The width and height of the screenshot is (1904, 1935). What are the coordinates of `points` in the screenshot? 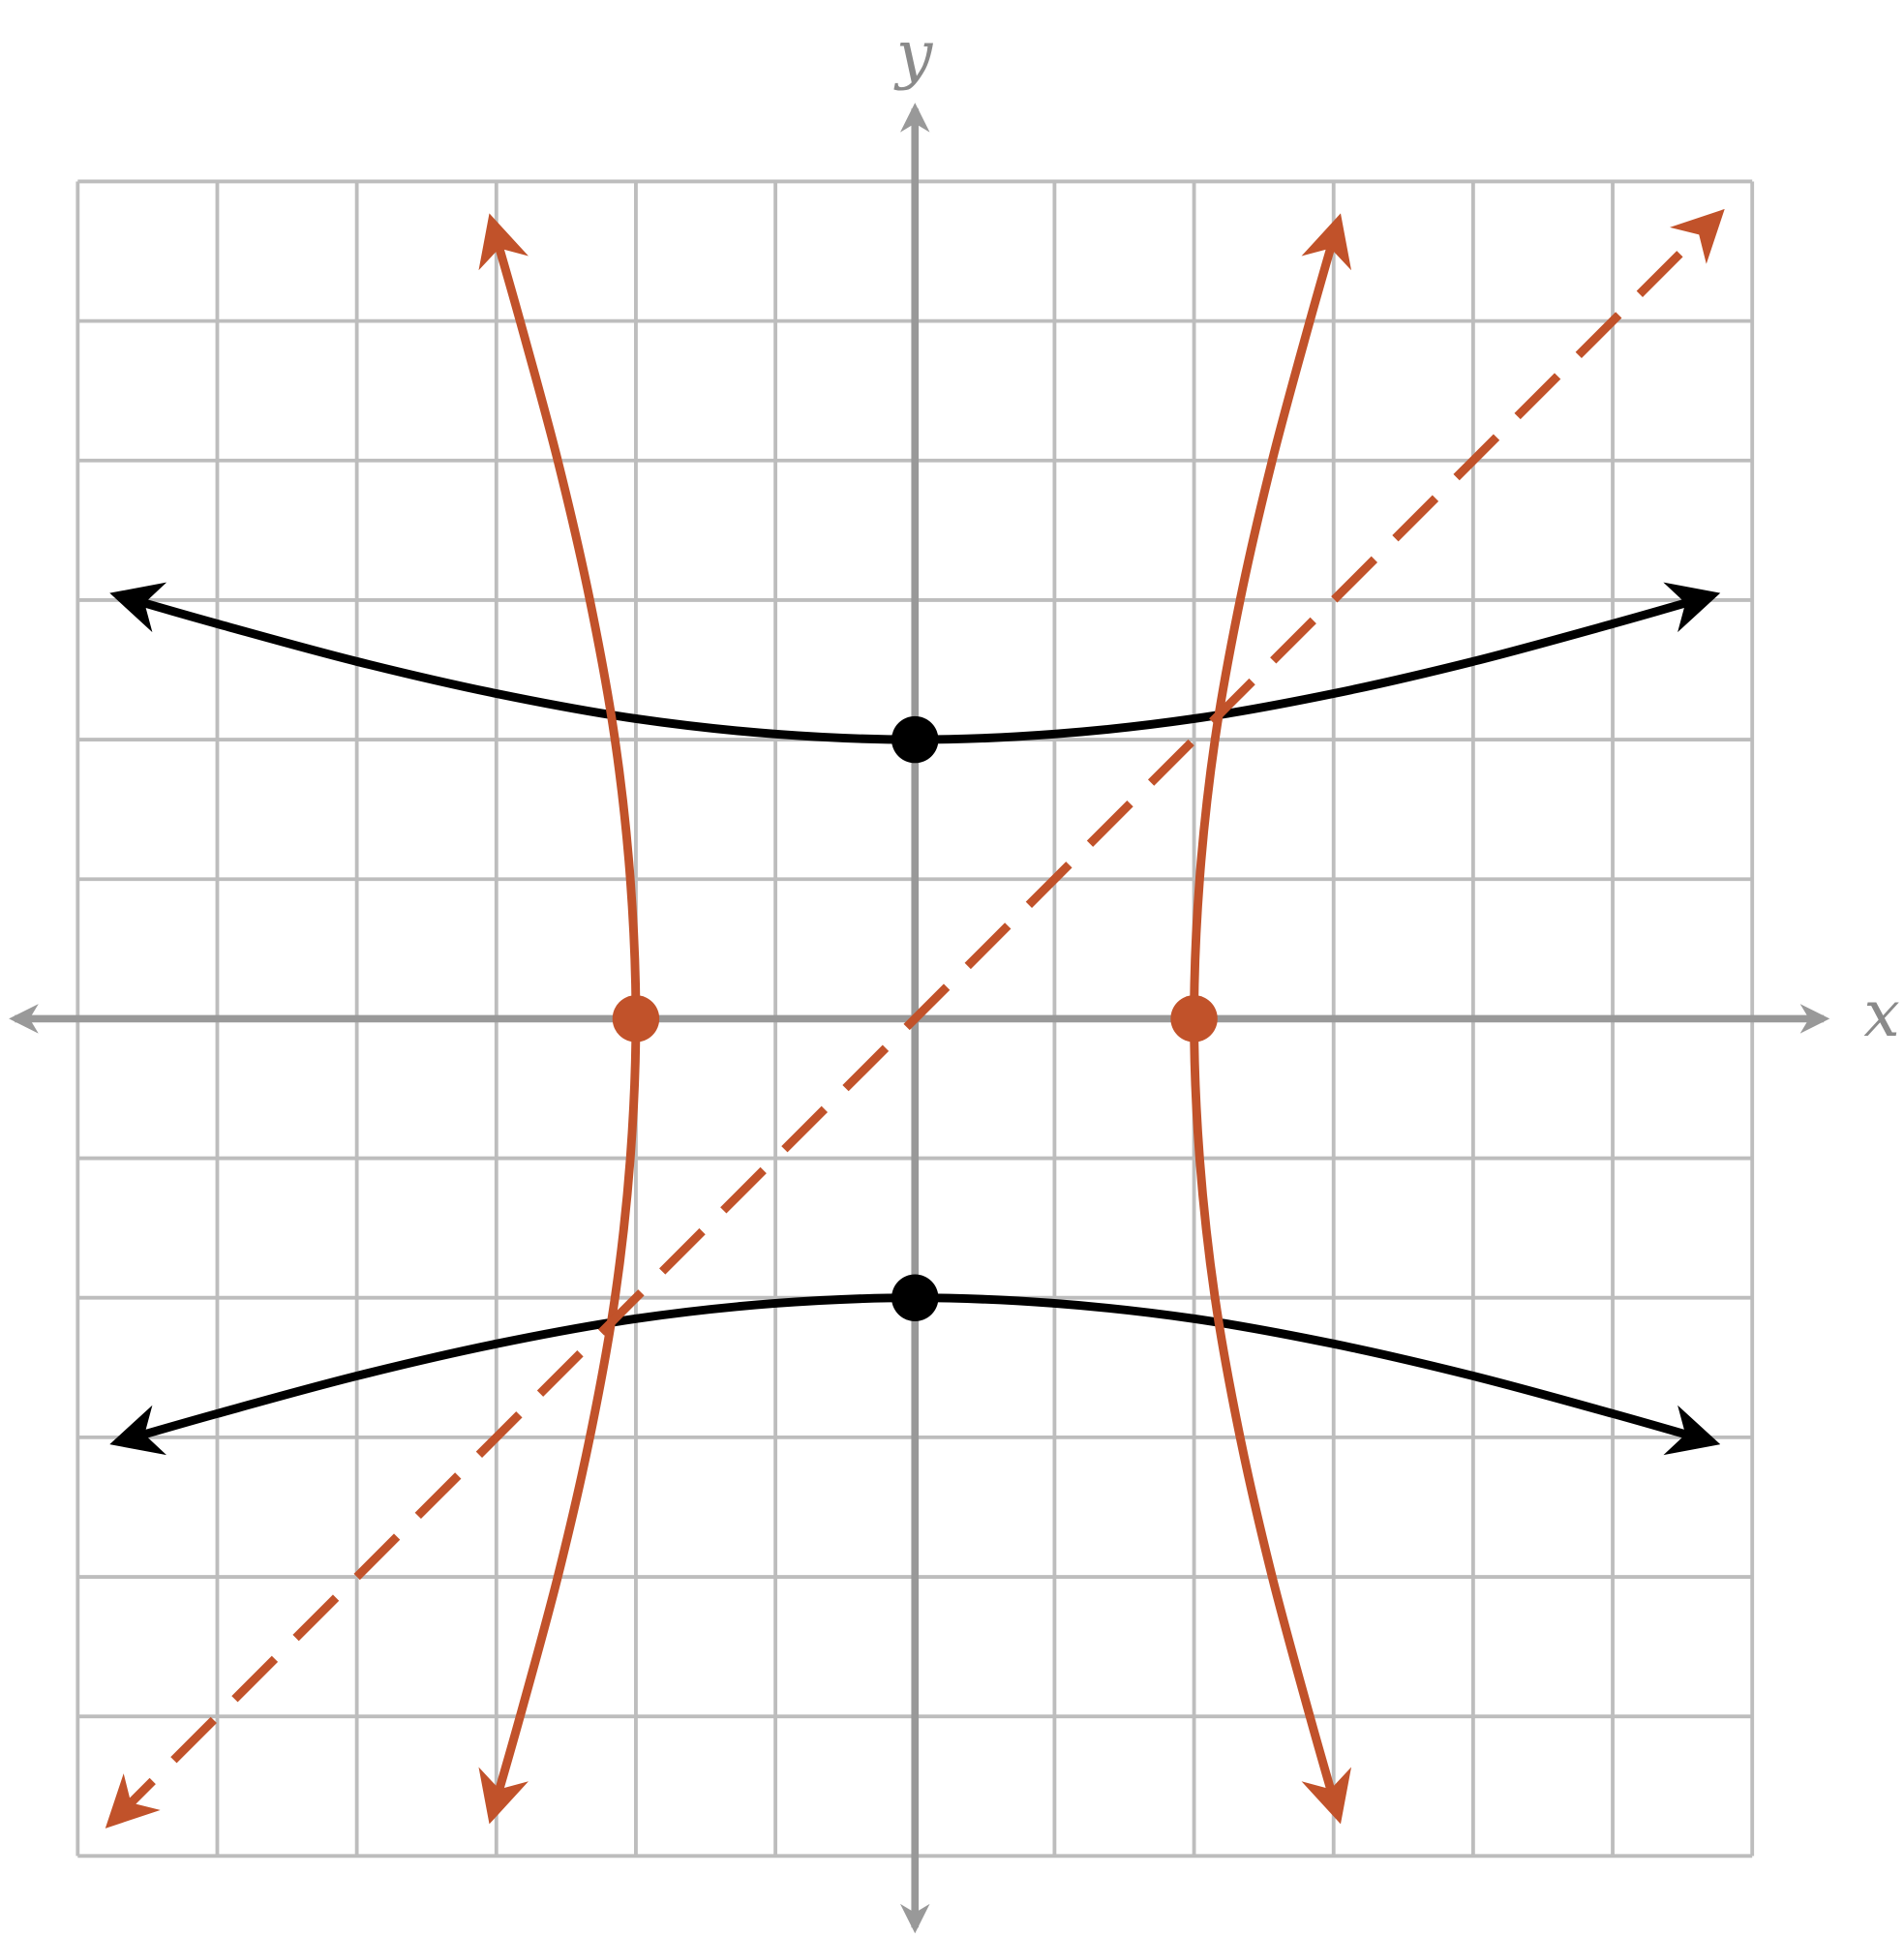 It's located at (915, 1018).